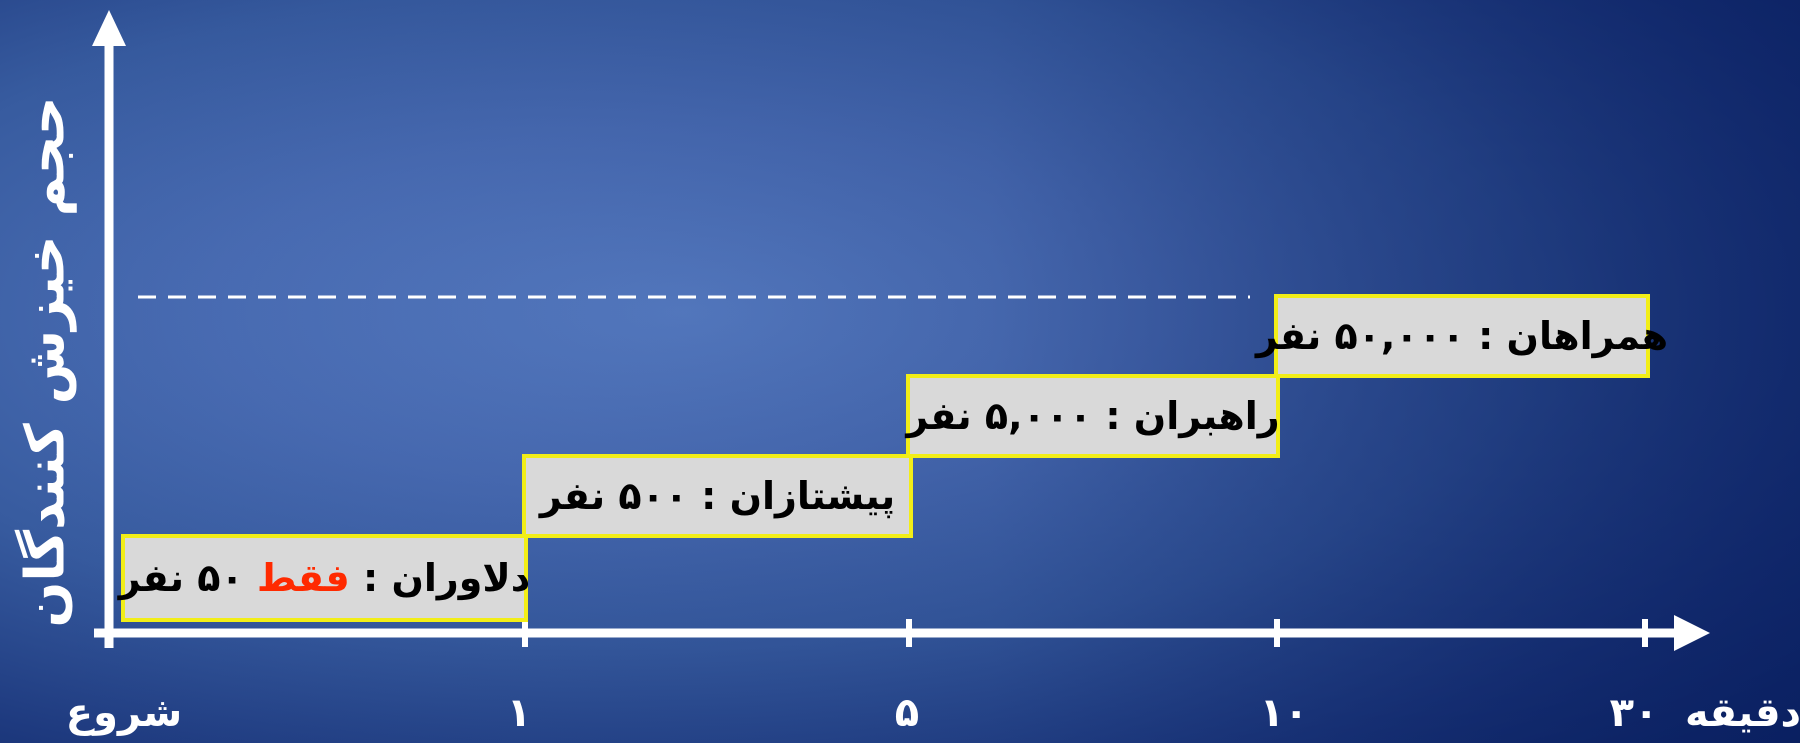 The image size is (1800, 743). What do you see at coordinates (109, 28) in the screenshot?
I see `y-axis-arrowhead` at bounding box center [109, 28].